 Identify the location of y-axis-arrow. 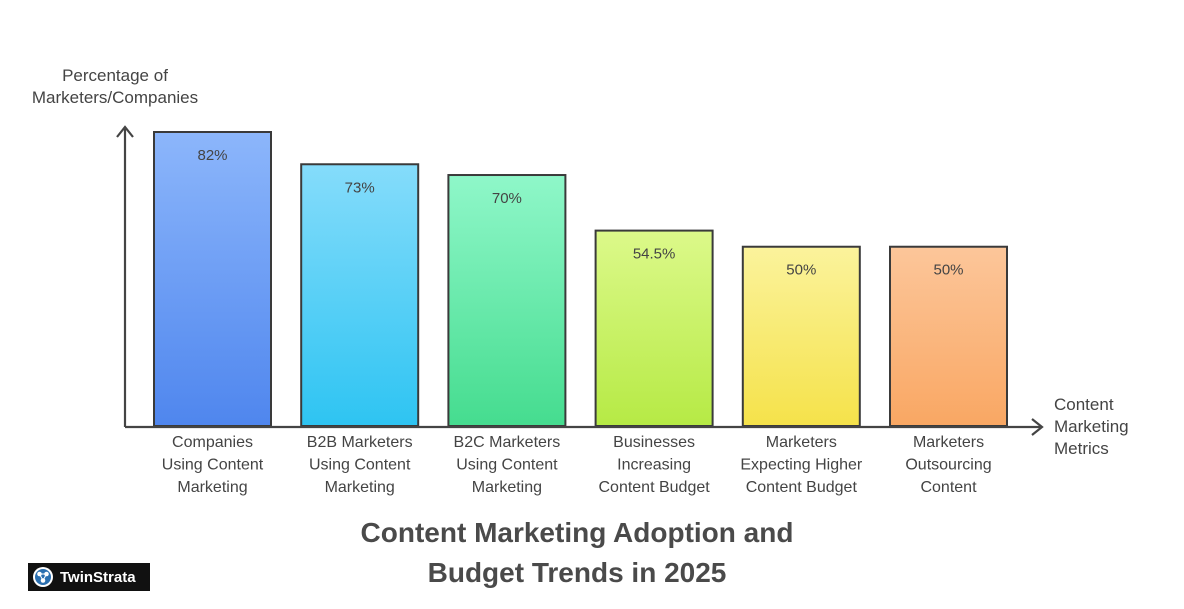
(125, 131).